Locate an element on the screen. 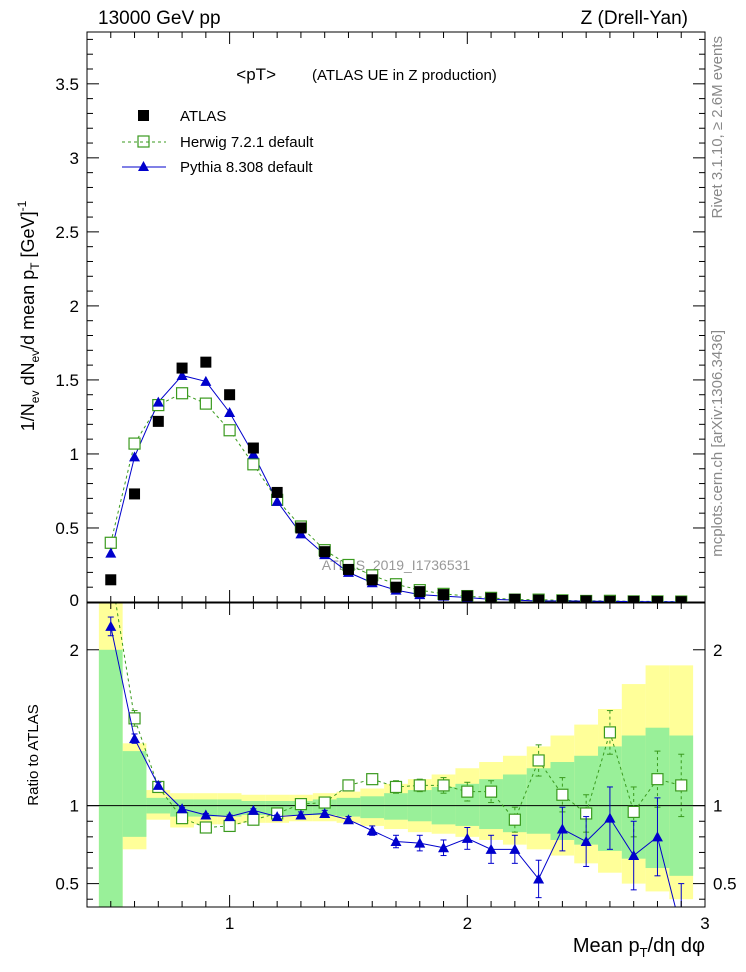  main-y-label: 1/Nev dNev/d mean pT [GeV]-1 is located at coordinates (28, 315).